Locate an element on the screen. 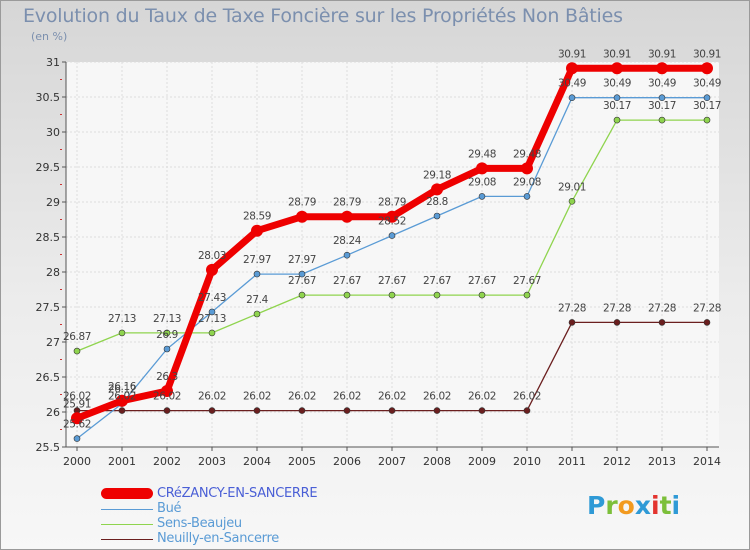  y-tick-label: 29 is located at coordinates (53, 202).